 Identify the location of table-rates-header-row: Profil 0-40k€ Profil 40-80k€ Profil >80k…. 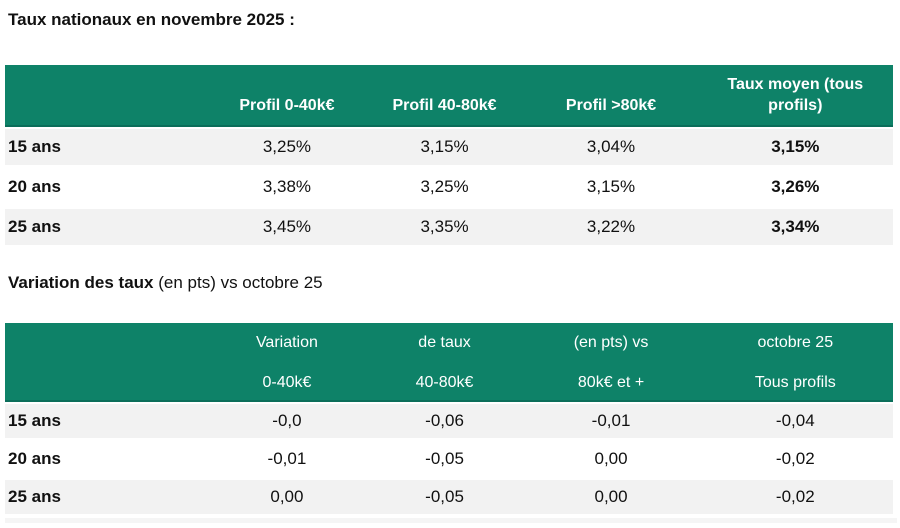
(449, 96).